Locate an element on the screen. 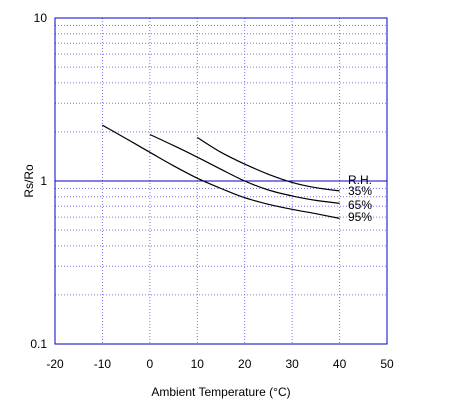 The height and width of the screenshot is (411, 452). x-tick-label: 40 is located at coordinates (340, 364).